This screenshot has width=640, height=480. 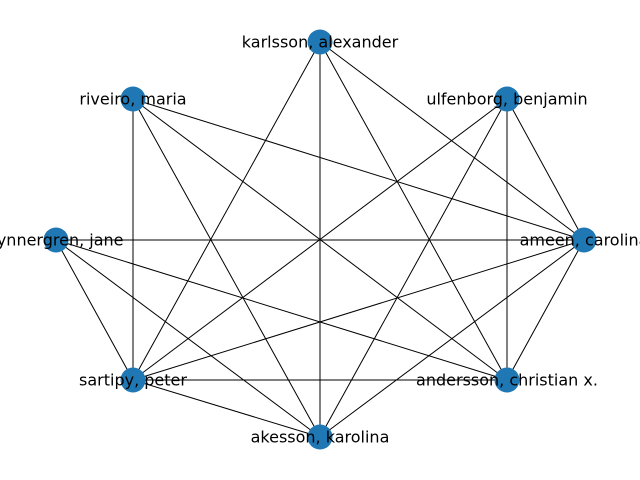 I want to click on node-label-ameen: ameen, carolina, so click(x=580, y=240).